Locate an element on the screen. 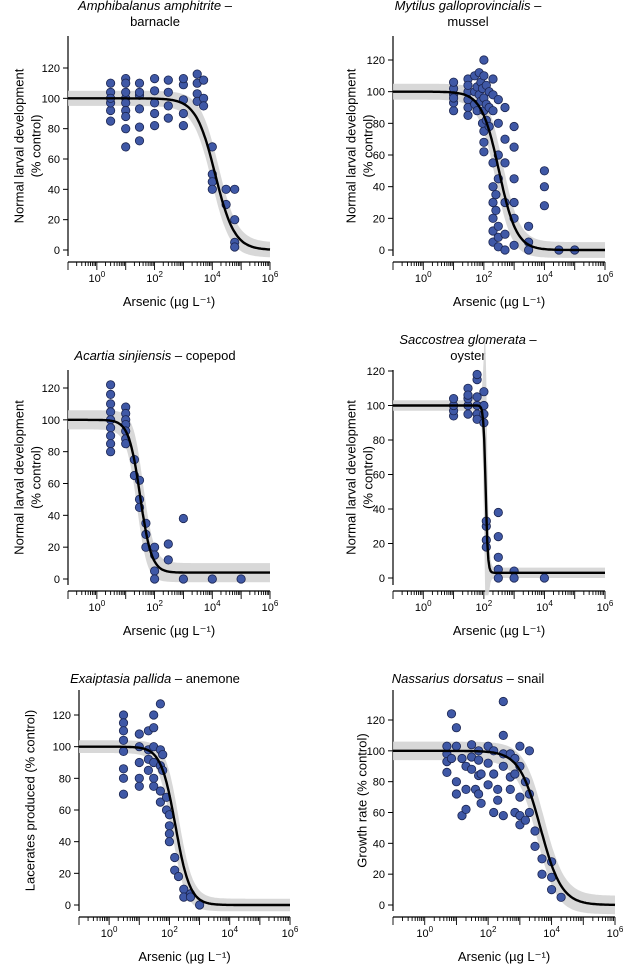 Image resolution: width=634 pixels, height=969 pixels. panel-title-rest: – copepod is located at coordinates (203, 355).